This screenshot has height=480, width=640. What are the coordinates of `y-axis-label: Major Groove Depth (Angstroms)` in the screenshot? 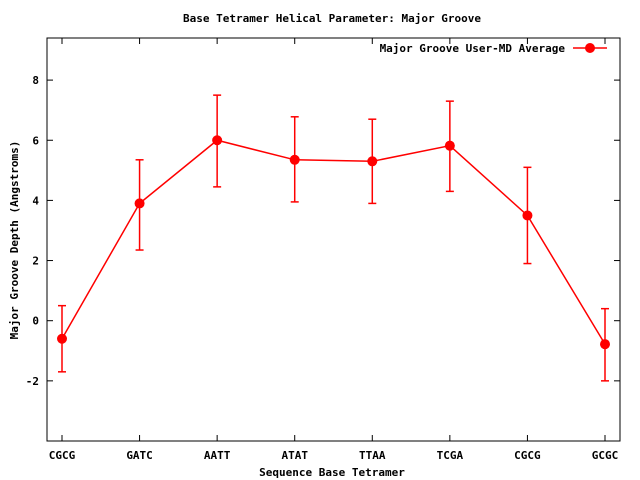 It's located at (14, 240).